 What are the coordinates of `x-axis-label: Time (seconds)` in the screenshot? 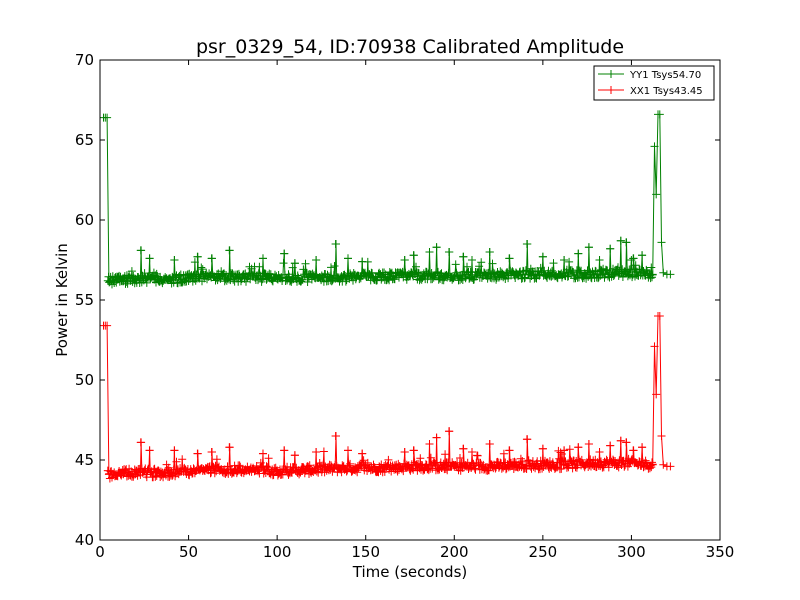 It's located at (410, 572).